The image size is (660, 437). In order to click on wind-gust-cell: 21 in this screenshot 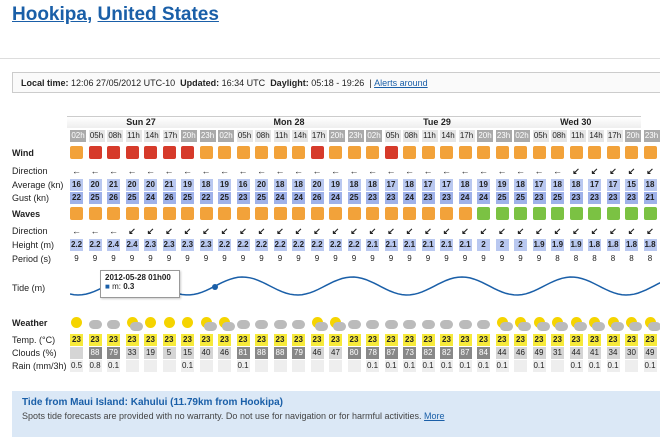, I will do `click(650, 198)`.